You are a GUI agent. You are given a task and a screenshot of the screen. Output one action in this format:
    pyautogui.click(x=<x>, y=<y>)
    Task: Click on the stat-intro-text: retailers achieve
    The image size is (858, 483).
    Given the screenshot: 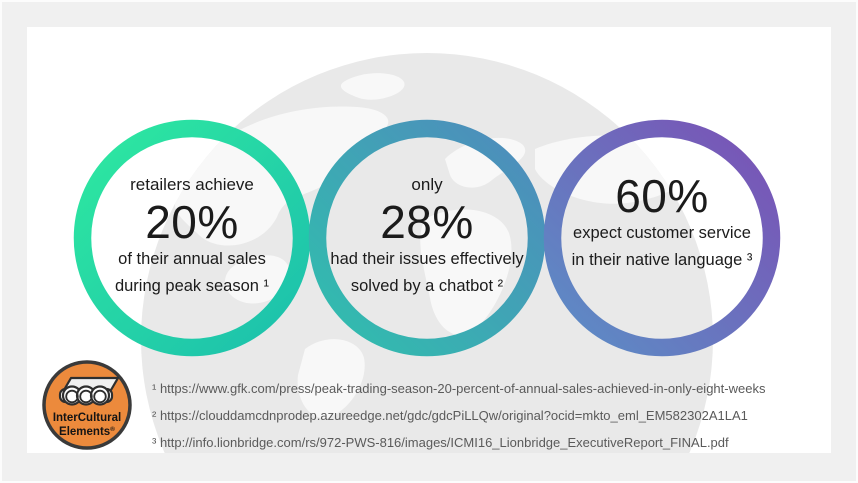 What is the action you would take?
    pyautogui.click(x=192, y=184)
    